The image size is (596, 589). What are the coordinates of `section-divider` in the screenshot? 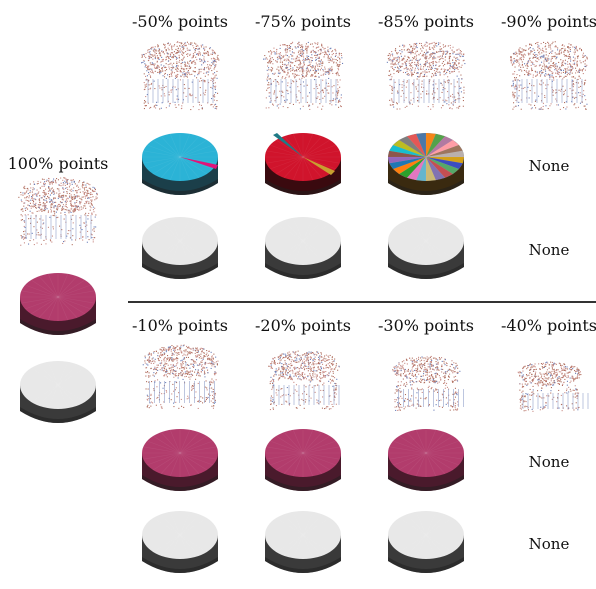 It's located at (362, 302).